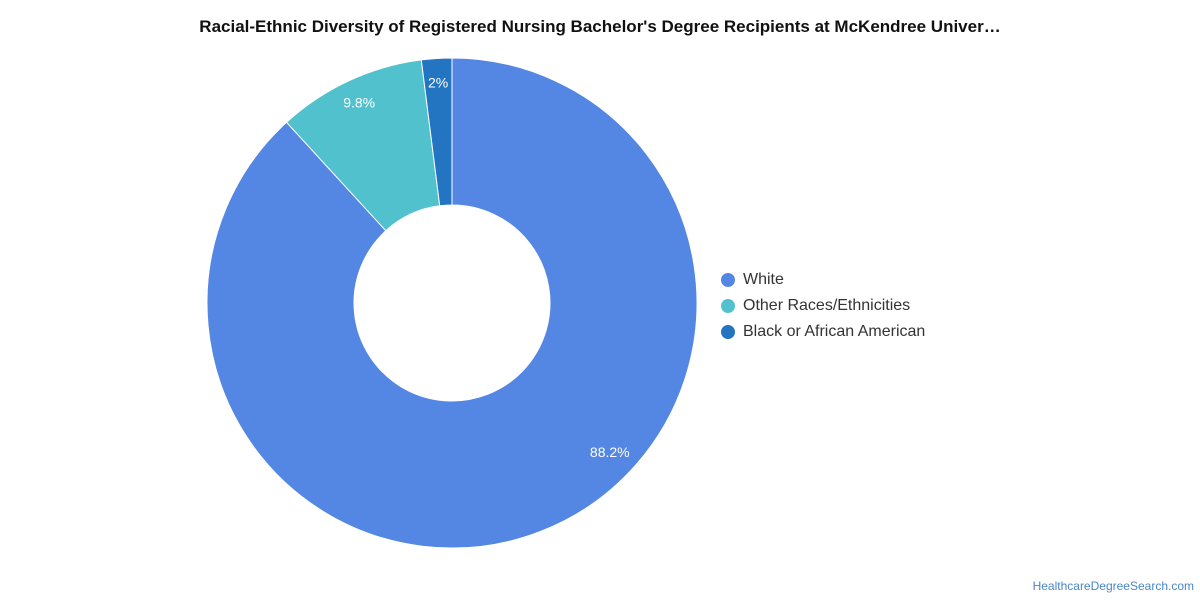  I want to click on legend-item-white: White, so click(823, 280).